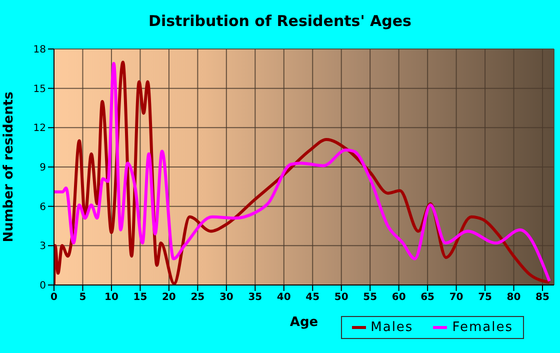  I want to click on y-tick-label: 6, so click(43, 207).